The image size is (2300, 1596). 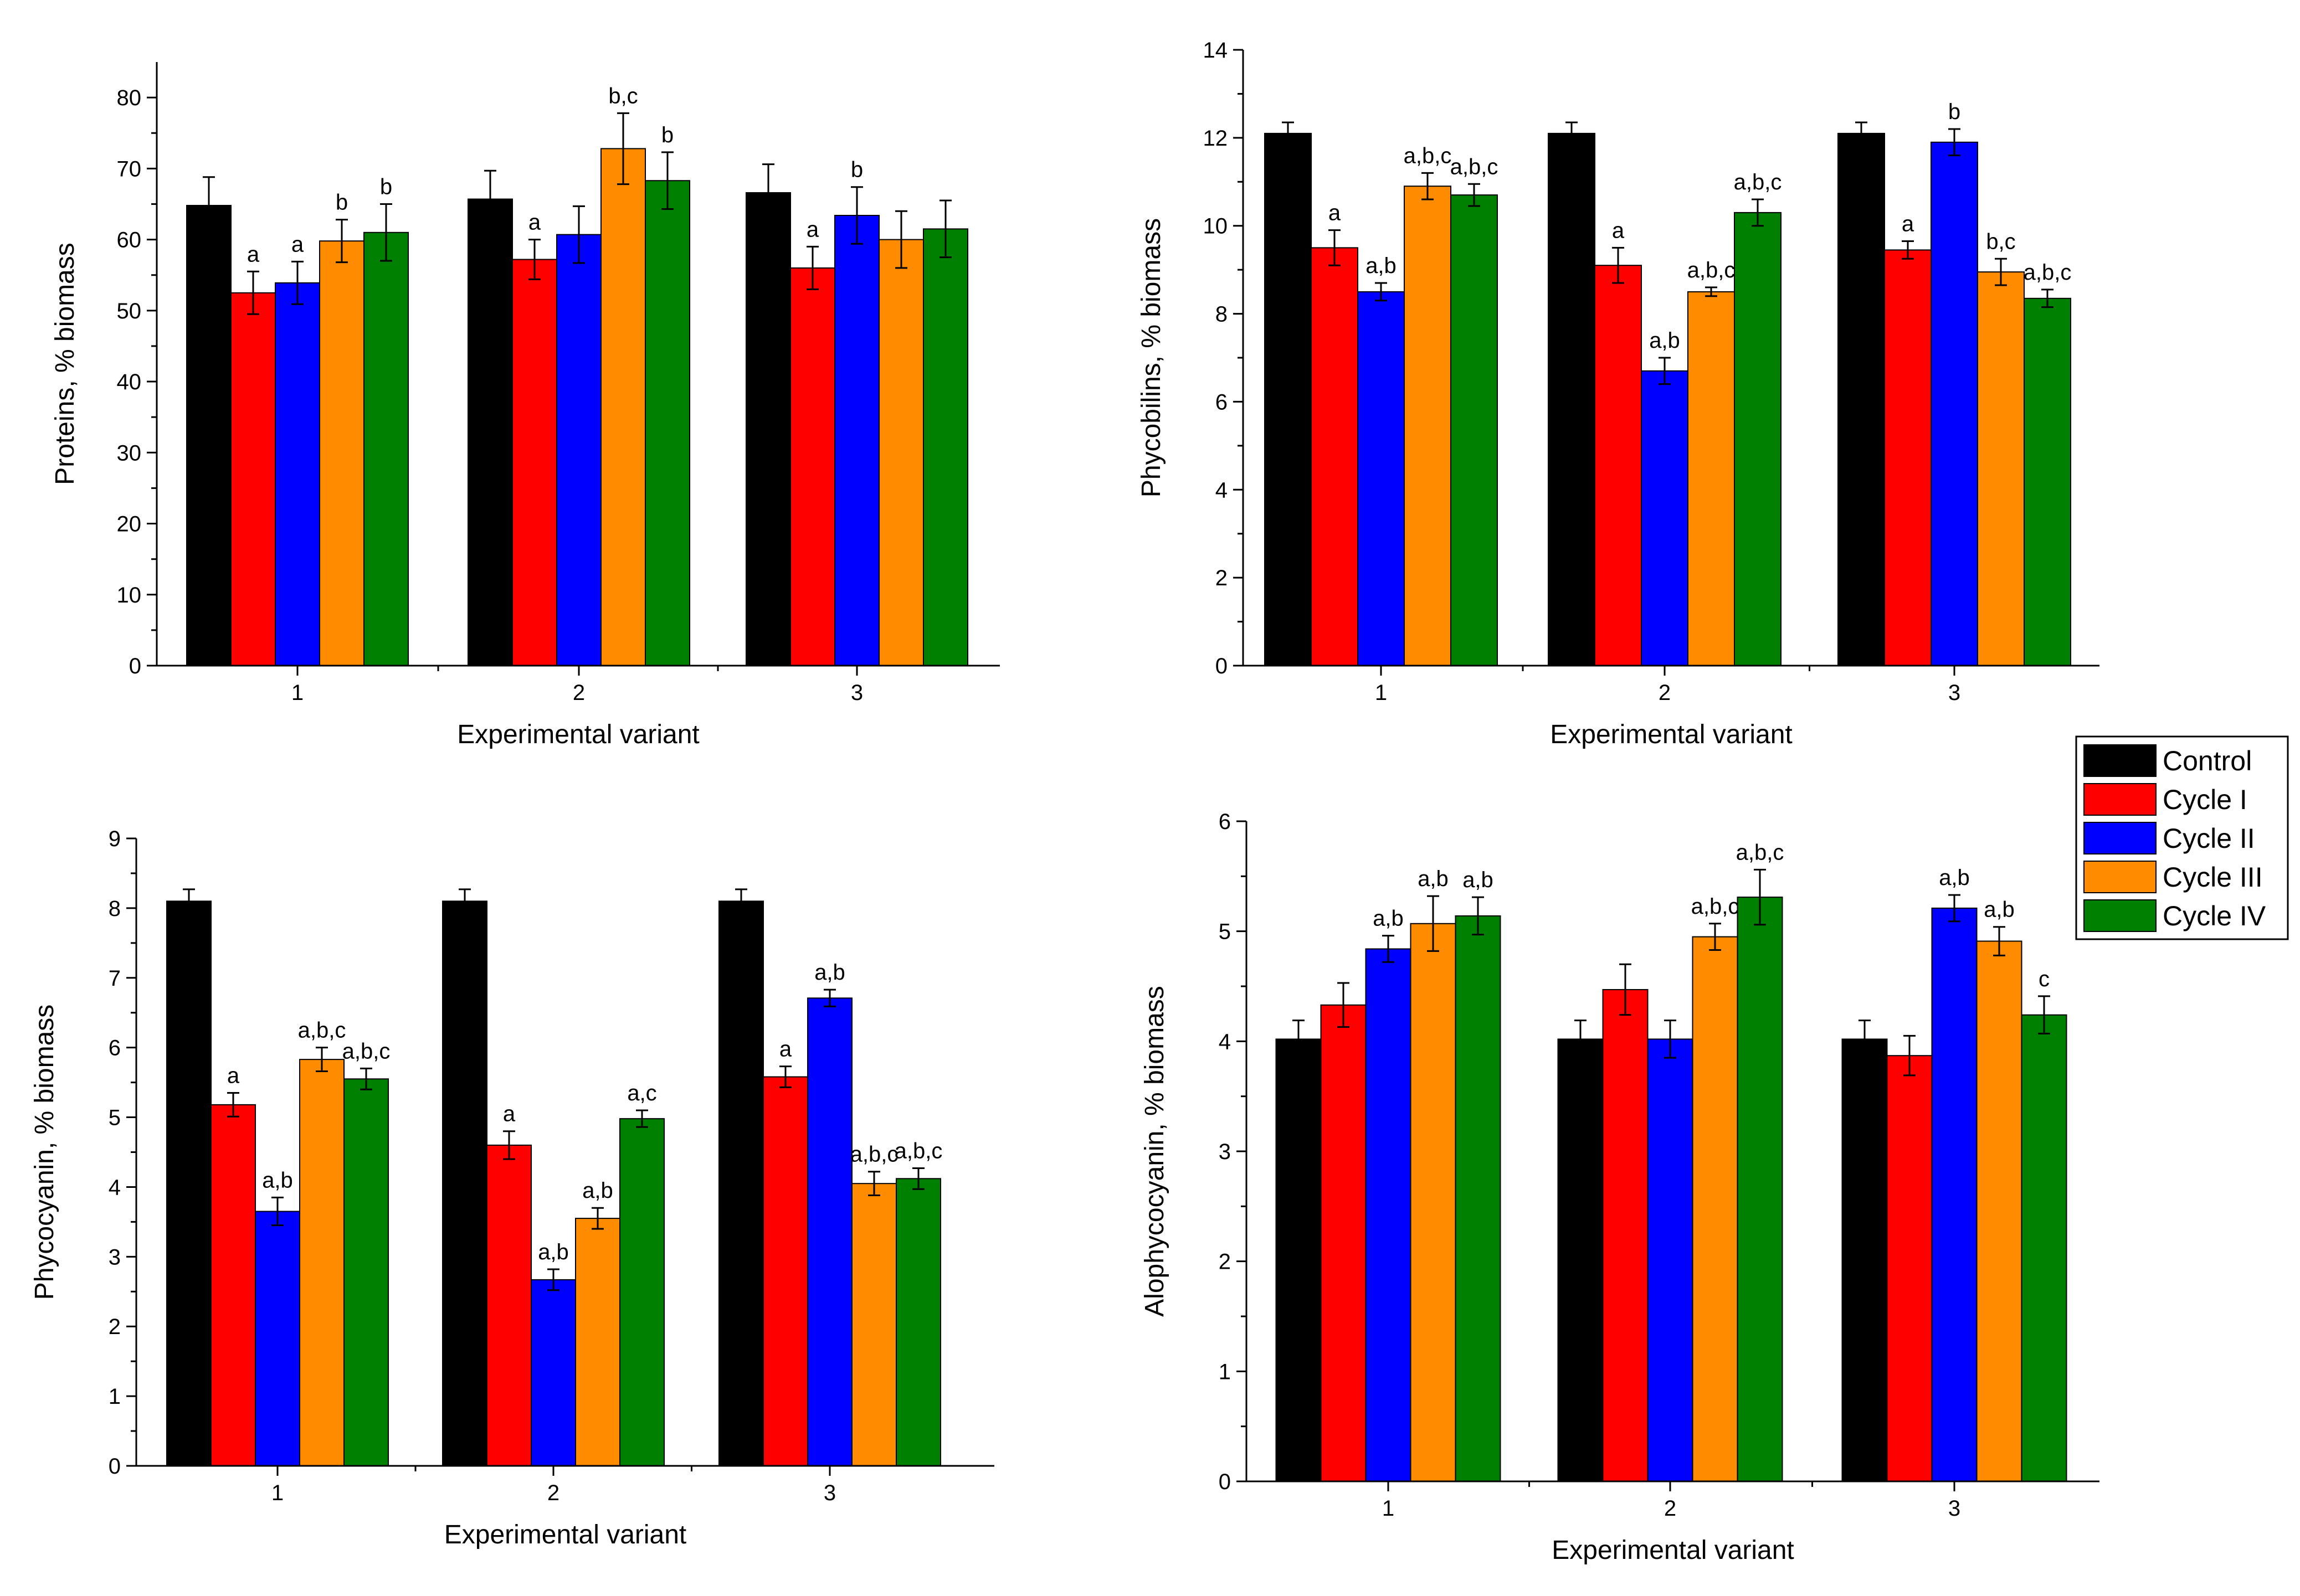 I want to click on y-axis-title: Phycocyanin, % biomass, so click(x=44, y=1152).